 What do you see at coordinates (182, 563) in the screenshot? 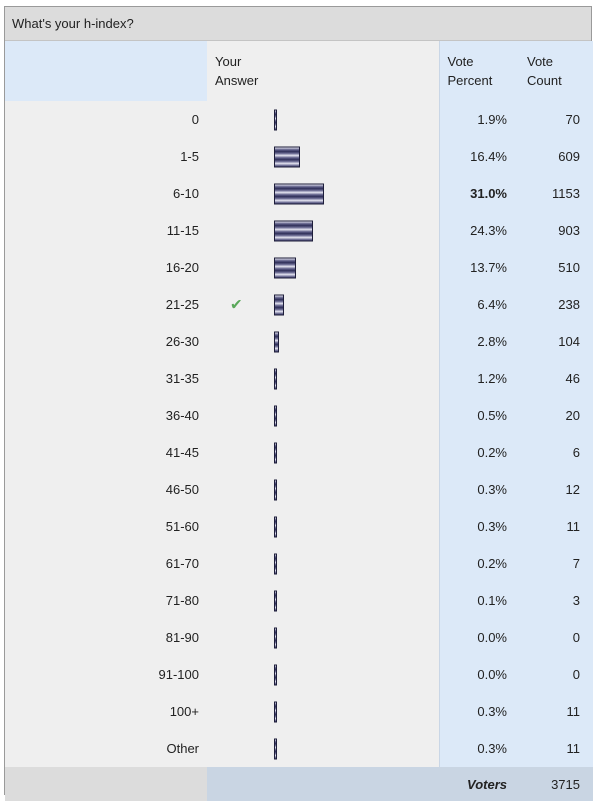
I see `option-label: 61-70` at bounding box center [182, 563].